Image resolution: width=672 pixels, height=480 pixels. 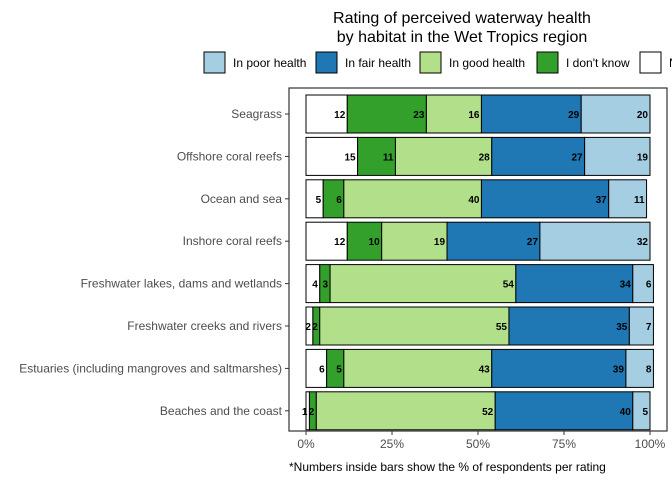 I want to click on category-label-beaches-and-the-coast: Beaches and the coast, so click(x=221, y=411).